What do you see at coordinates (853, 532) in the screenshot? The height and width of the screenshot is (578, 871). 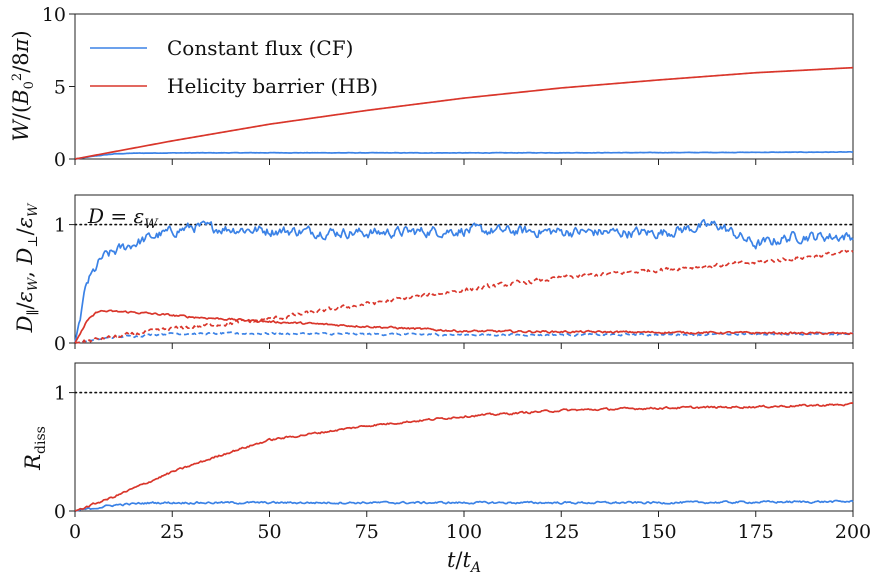 I see `xtick-label: 200` at bounding box center [853, 532].